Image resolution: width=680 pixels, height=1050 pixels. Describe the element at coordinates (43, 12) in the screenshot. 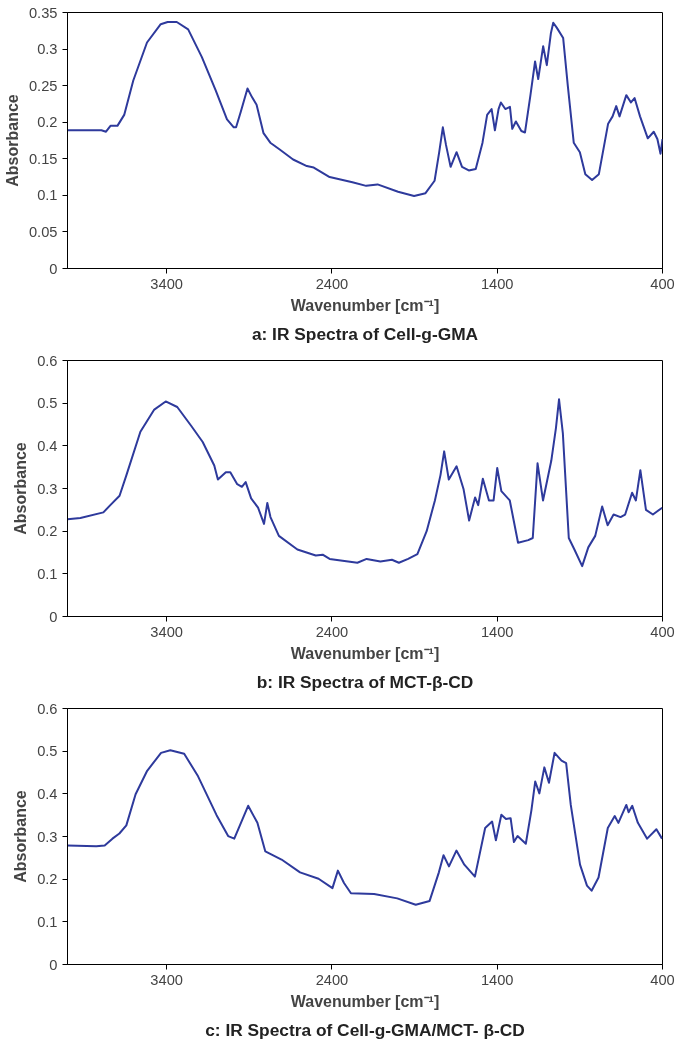

I see `y-tick-label: 0.35` at that location.